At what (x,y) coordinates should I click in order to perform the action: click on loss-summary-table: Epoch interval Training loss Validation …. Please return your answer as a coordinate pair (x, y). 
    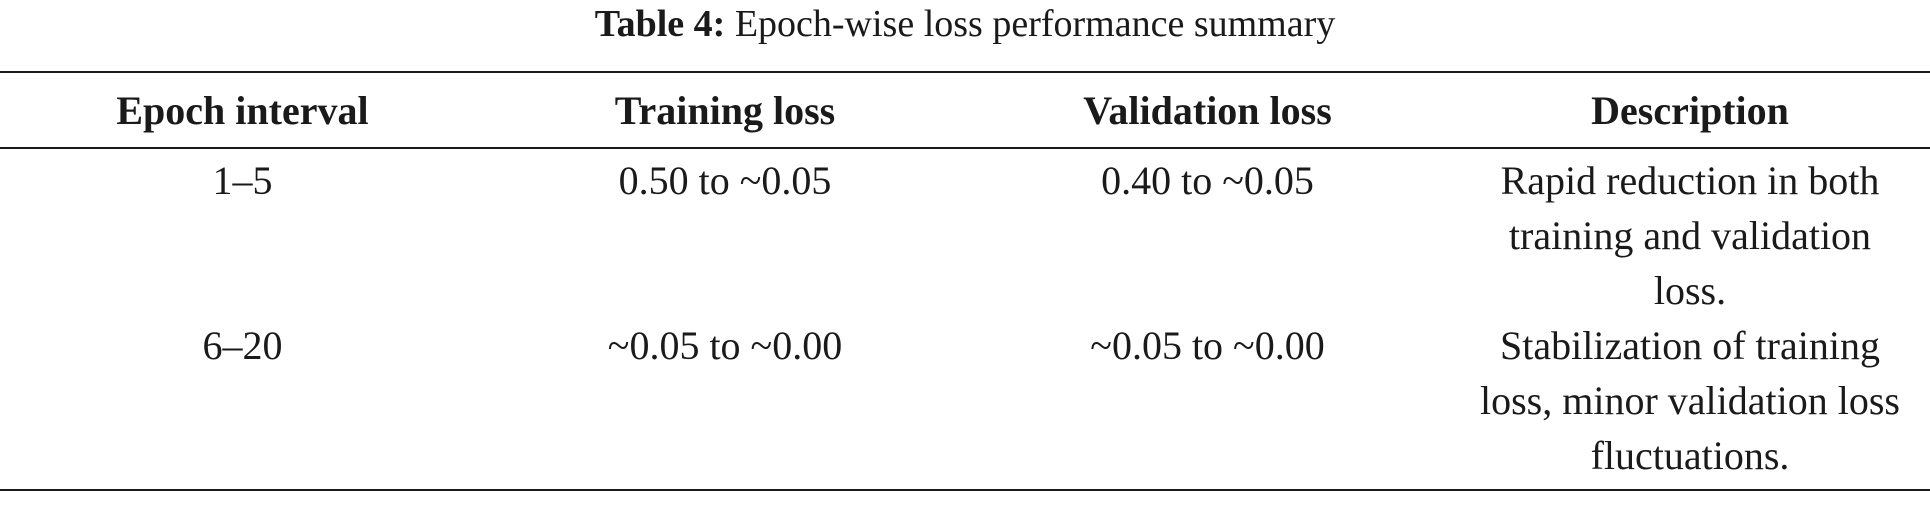
    Looking at the image, I should click on (965, 110).